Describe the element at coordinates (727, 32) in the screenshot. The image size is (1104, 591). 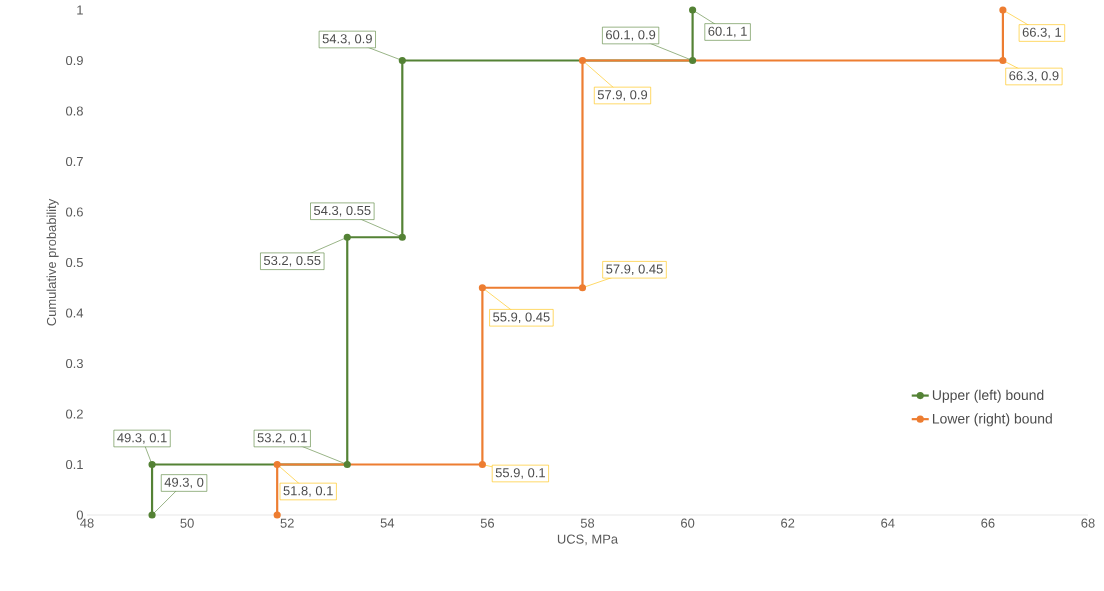
I see `data-label: 60.1, 1` at that location.